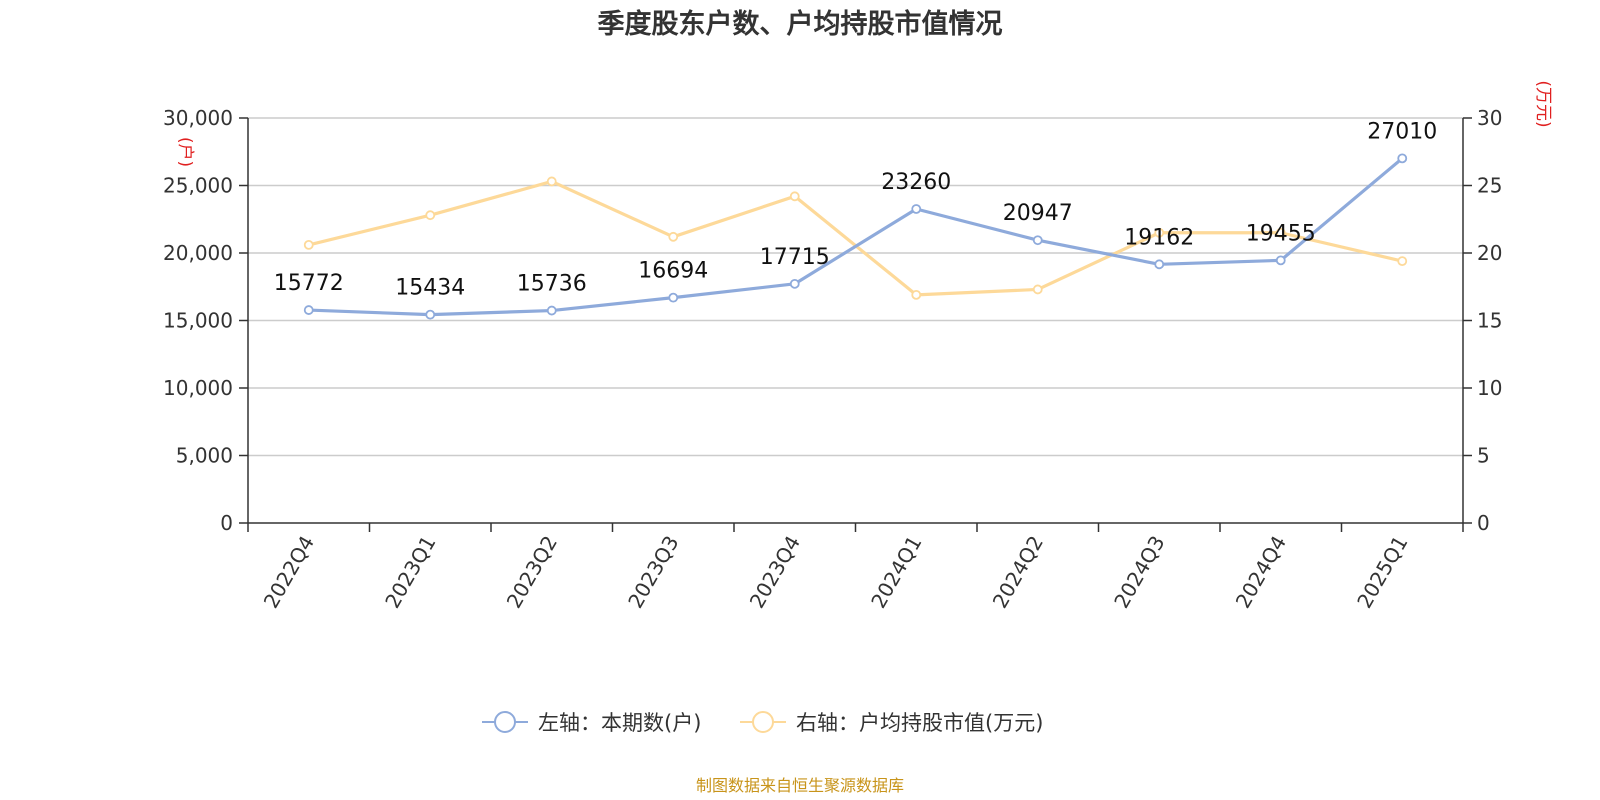  I want to click on x-axis-tick-label: 2024Q1, so click(896, 572).